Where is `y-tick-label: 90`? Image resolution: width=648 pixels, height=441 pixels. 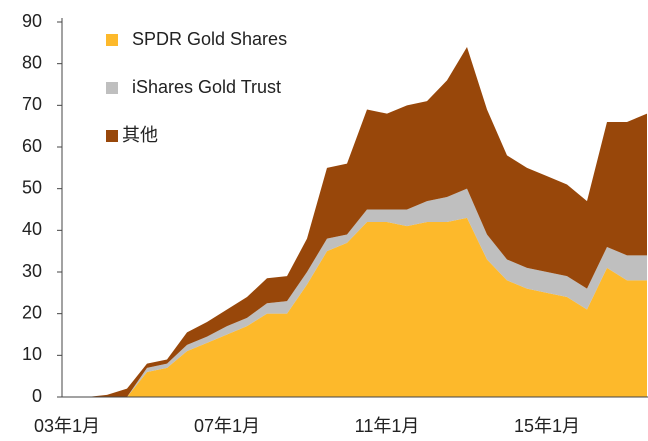 y-tick-label: 90 is located at coordinates (32, 21).